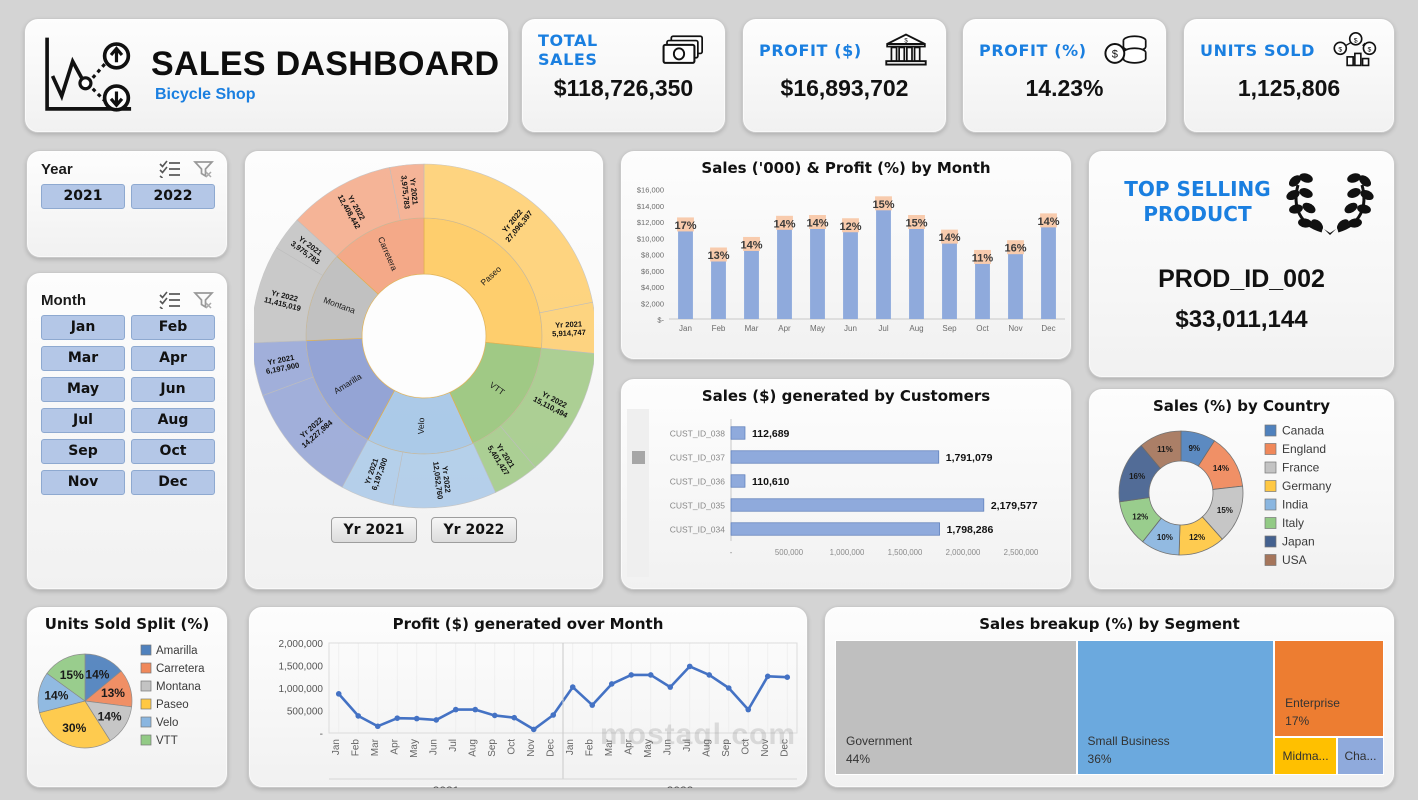  I want to click on svg-text: Yr 2021, so click(569, 324).